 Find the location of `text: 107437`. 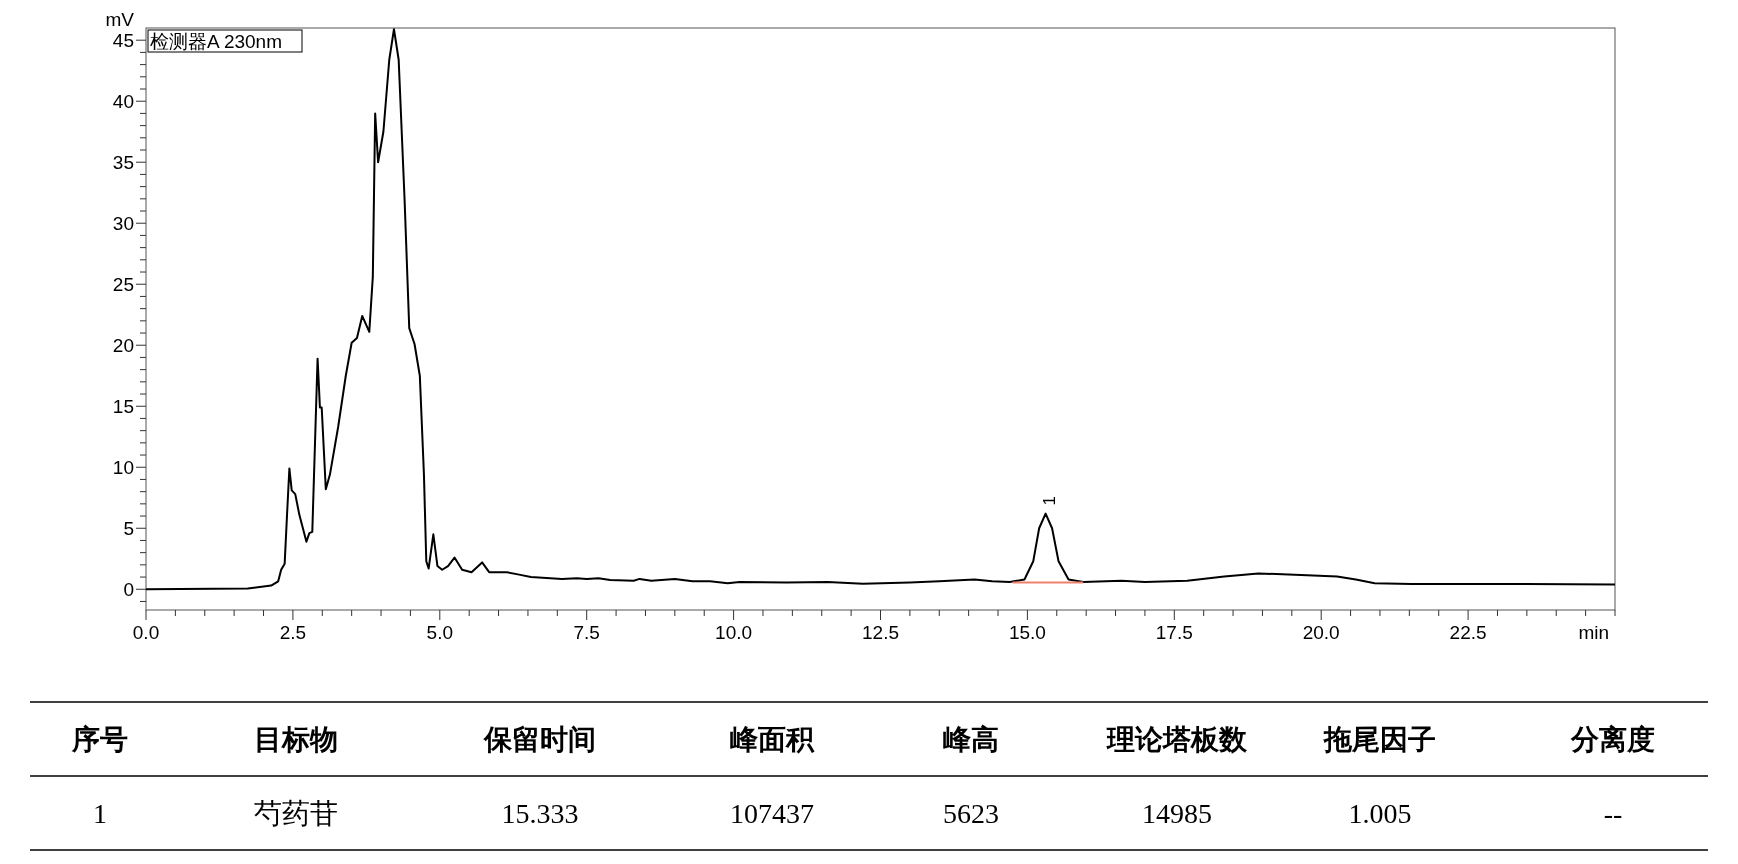

text: 107437 is located at coordinates (772, 813).